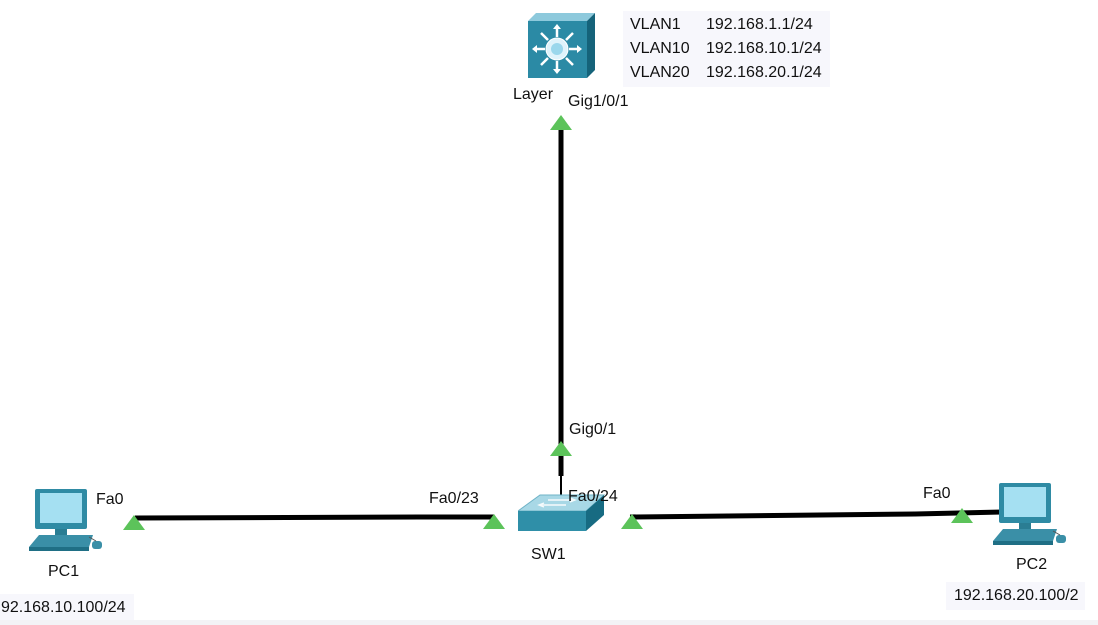 This screenshot has height=625, width=1098. Describe the element at coordinates (67, 608) in the screenshot. I see `pc1-ip-note: 92.168.10.100/24` at that location.